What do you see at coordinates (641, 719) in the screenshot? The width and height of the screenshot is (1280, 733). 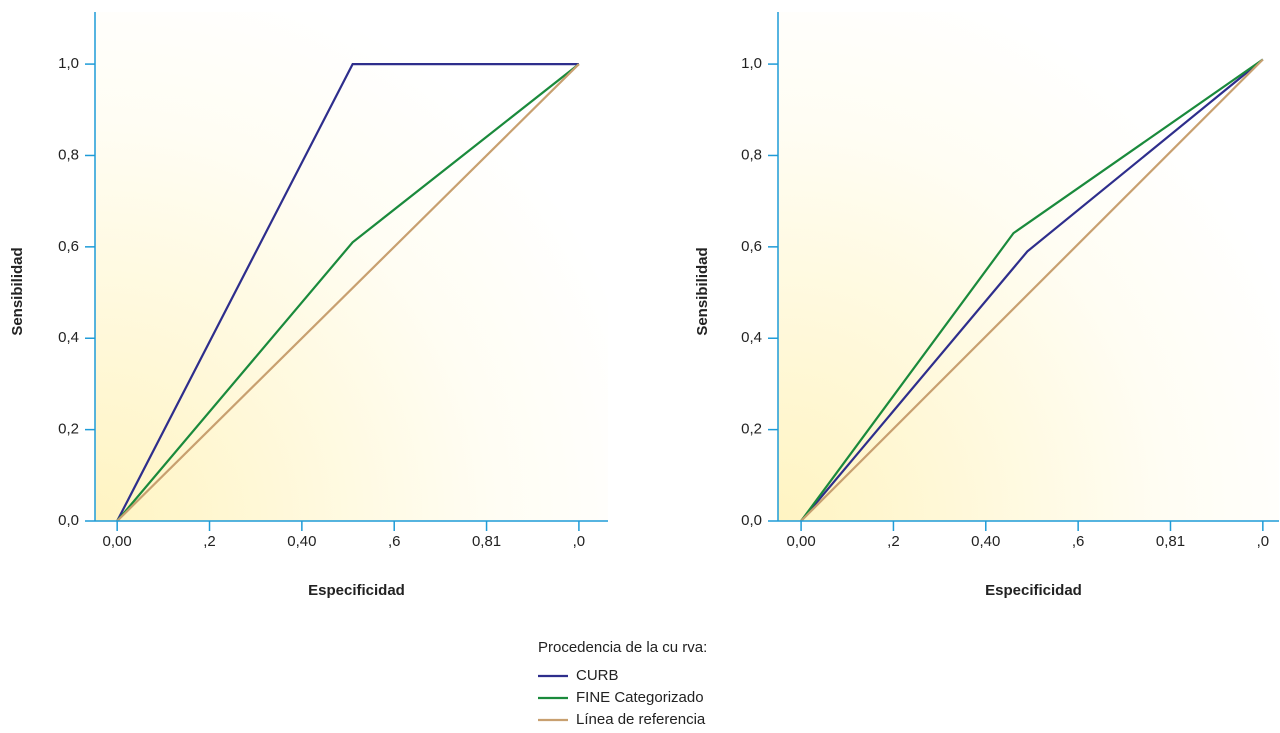 I see `legend-label: Línea de referencia` at bounding box center [641, 719].